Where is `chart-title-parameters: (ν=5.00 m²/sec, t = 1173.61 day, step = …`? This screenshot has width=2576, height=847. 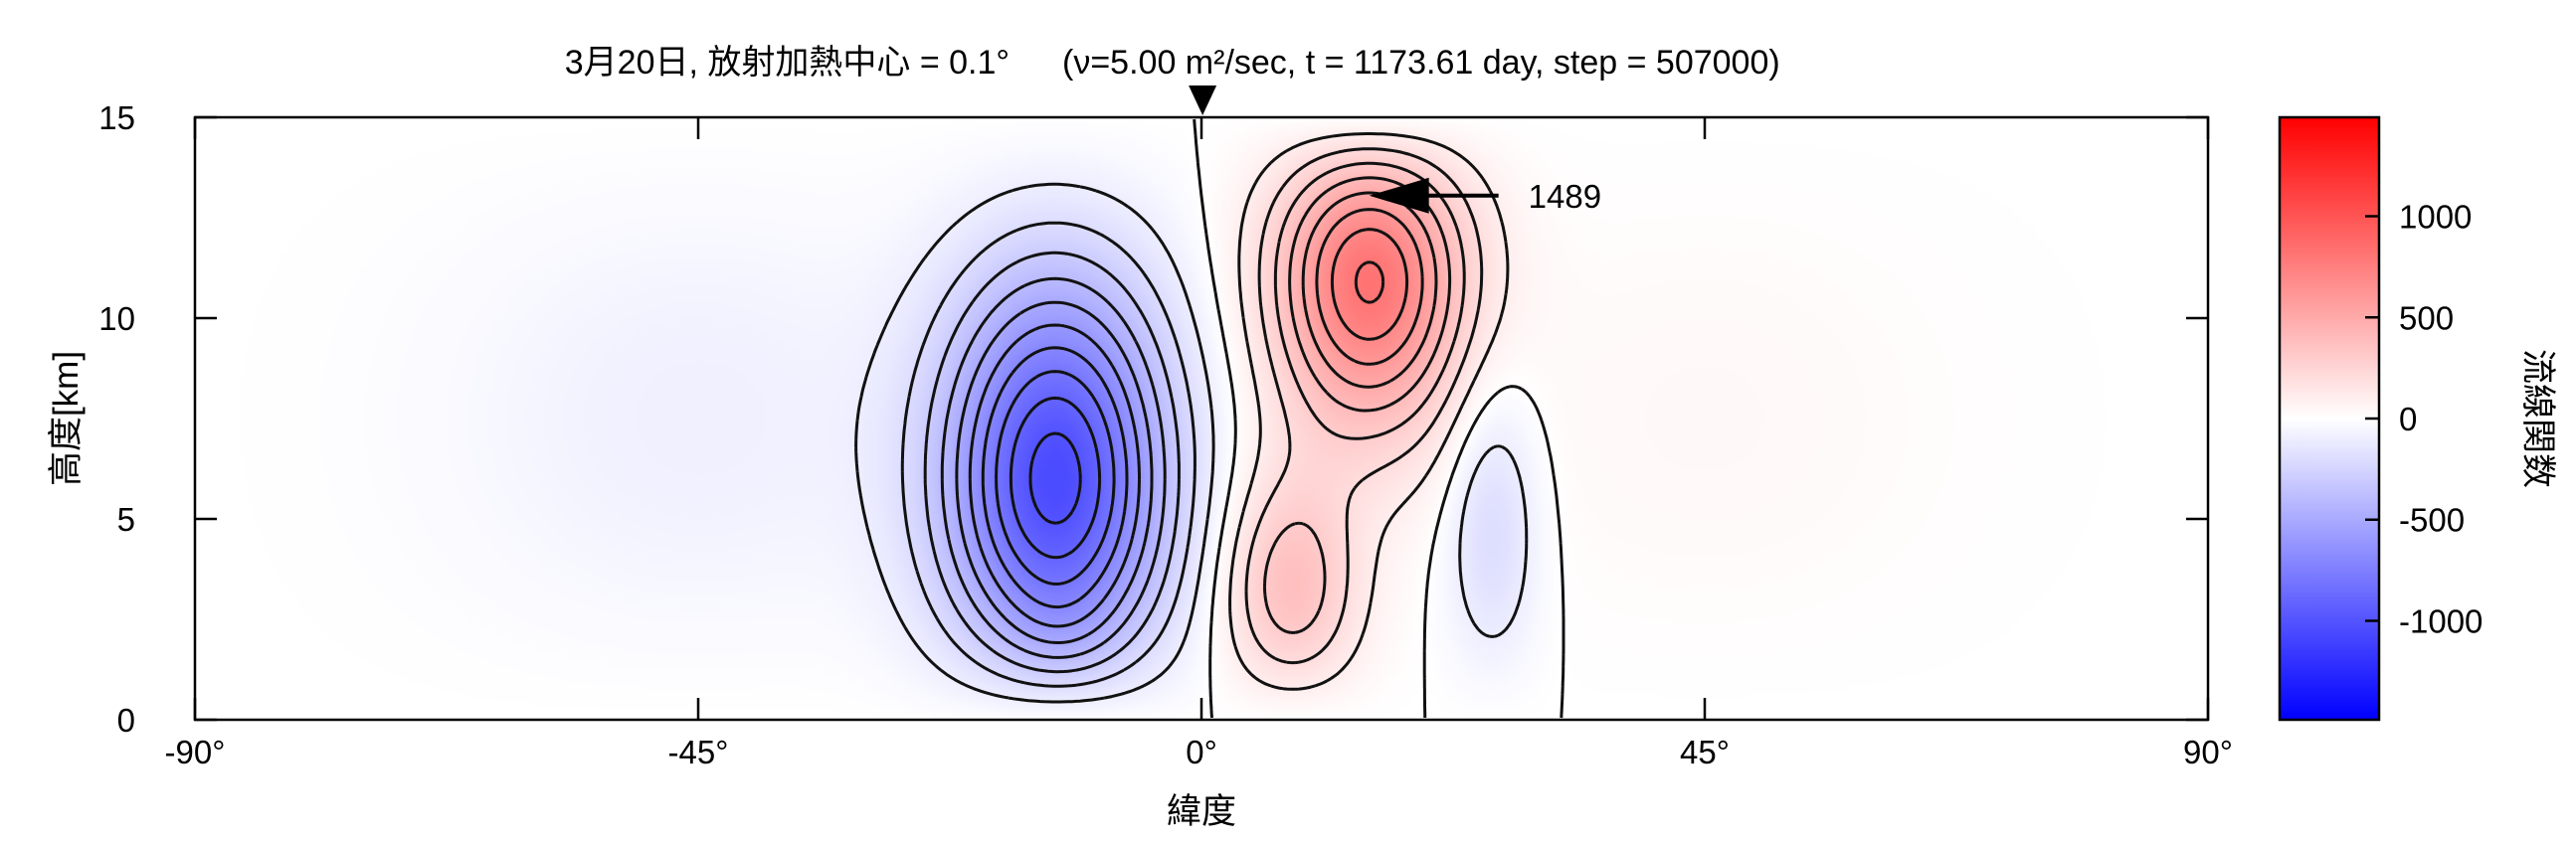
chart-title-parameters: (ν=5.00 m²/sec, t = 1173.61 day, step = … is located at coordinates (1421, 63).